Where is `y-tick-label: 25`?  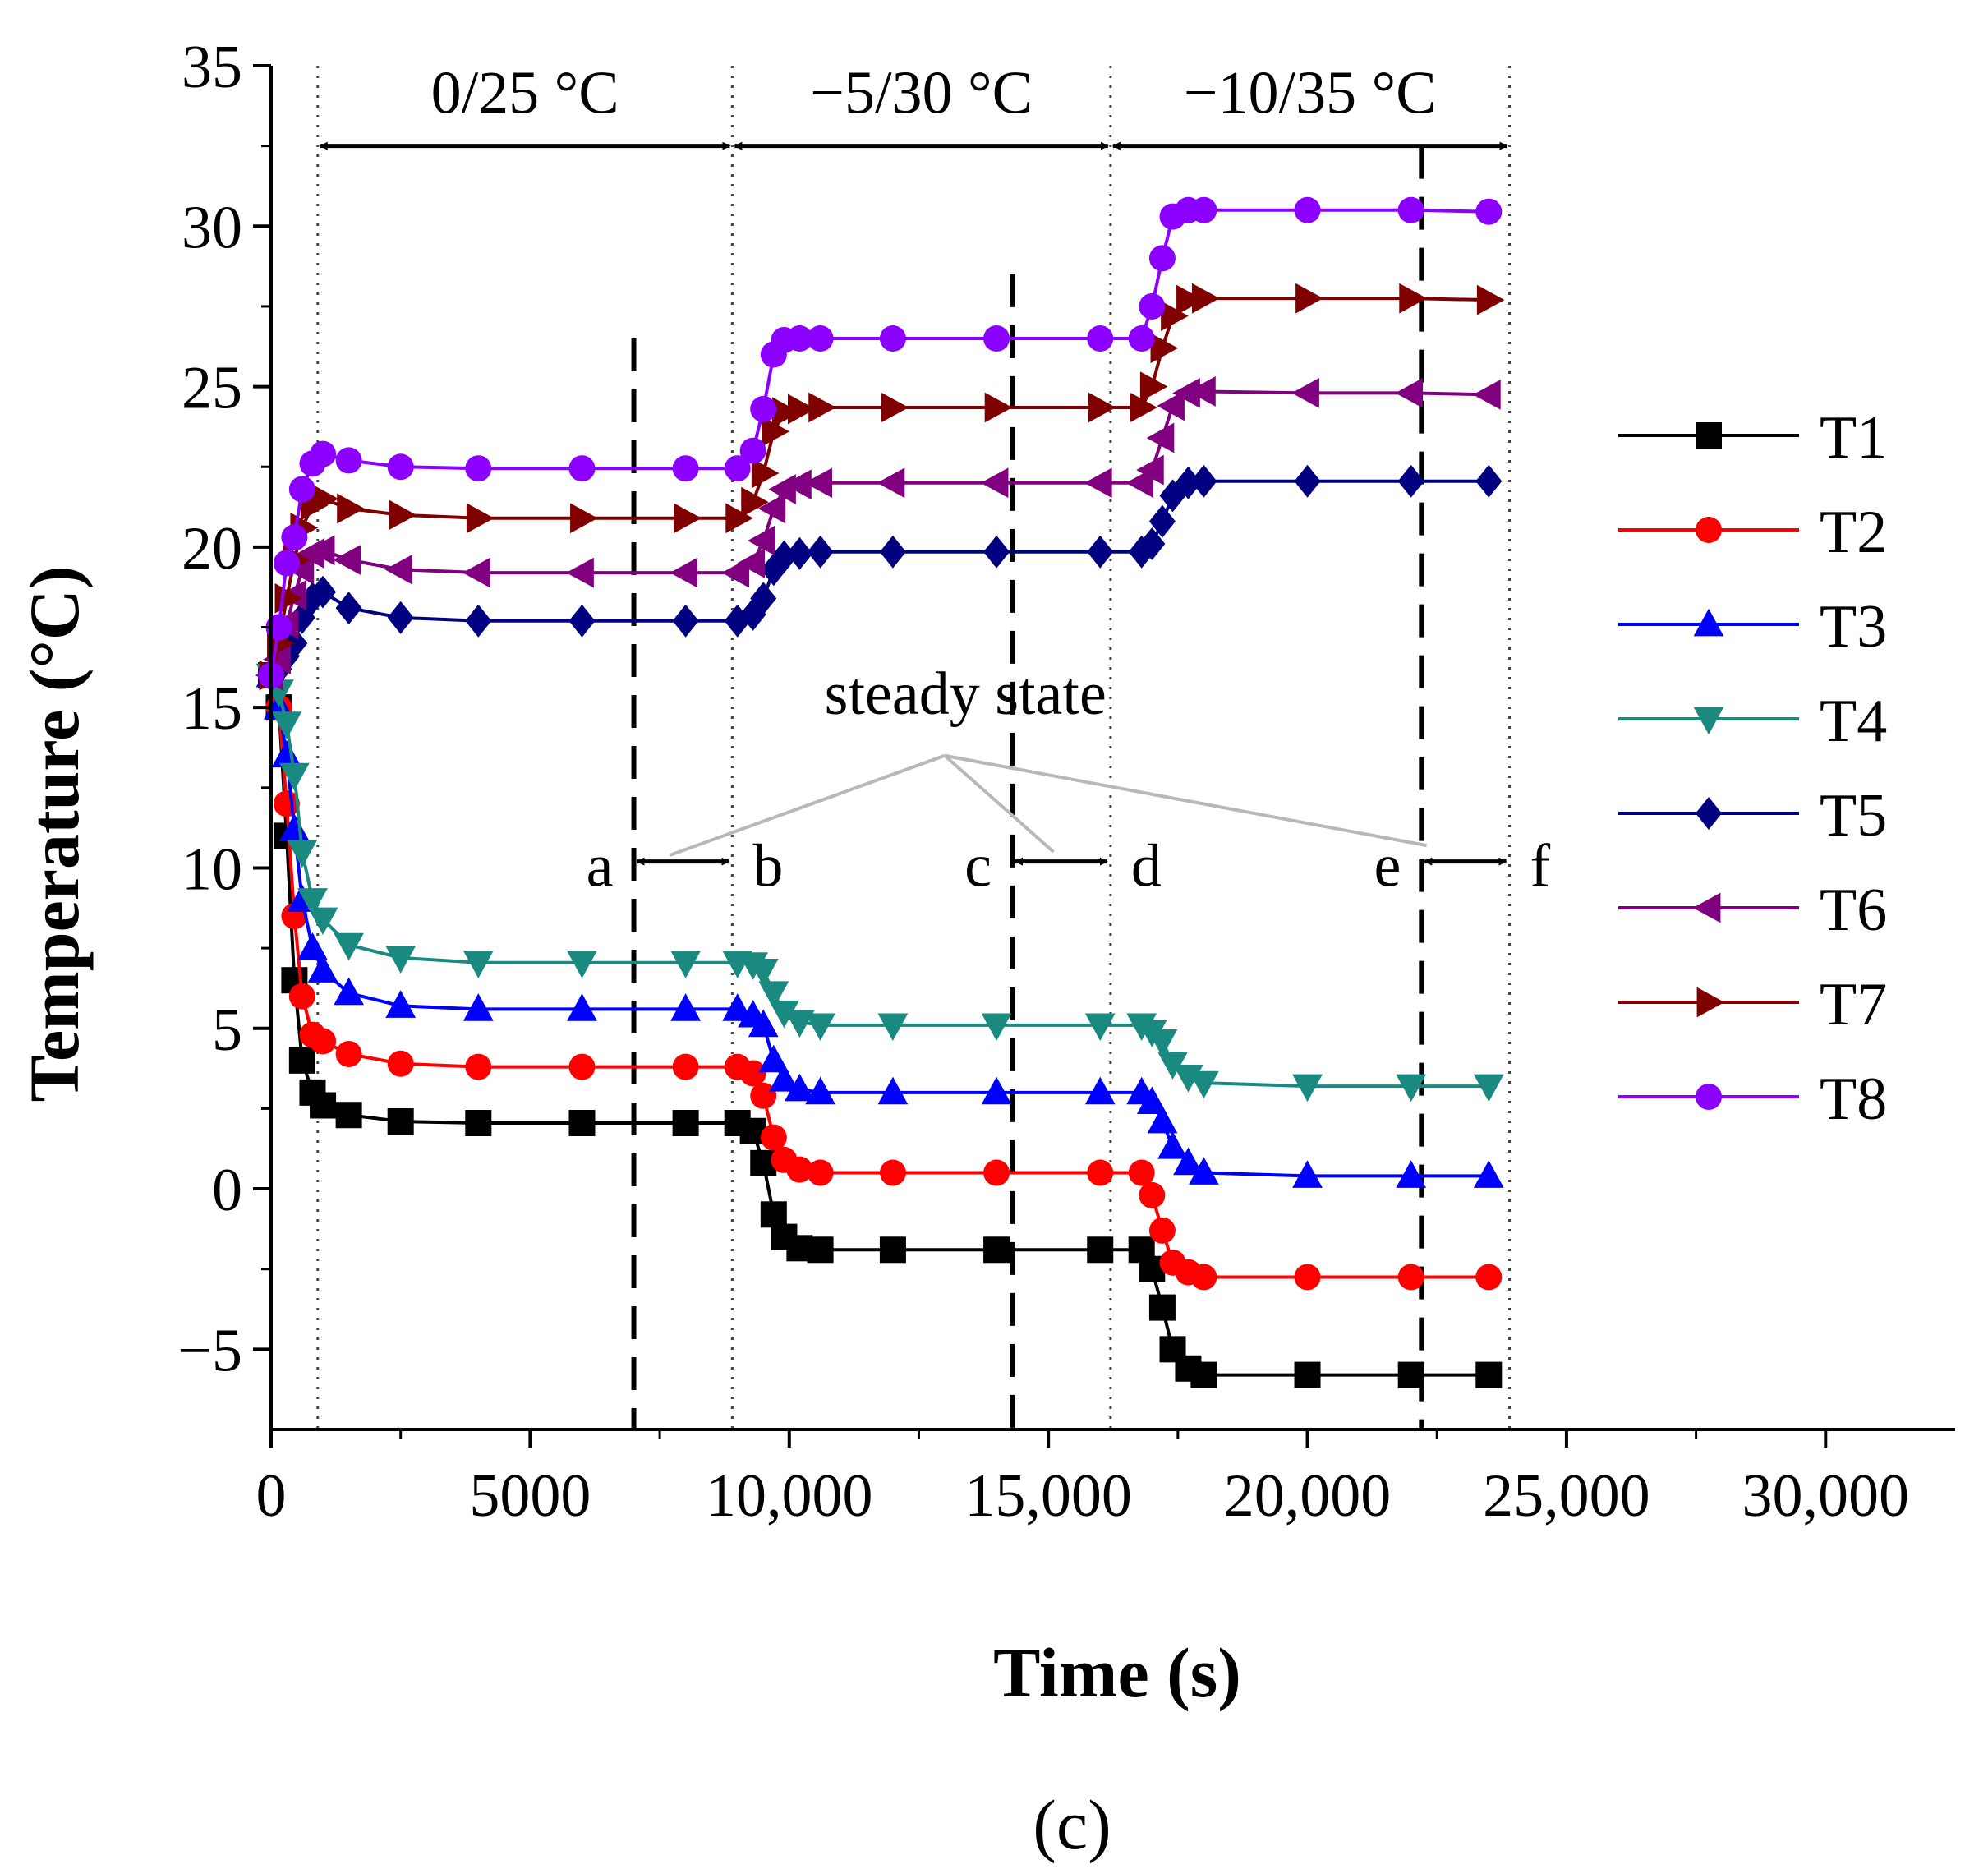
y-tick-label: 25 is located at coordinates (212, 389).